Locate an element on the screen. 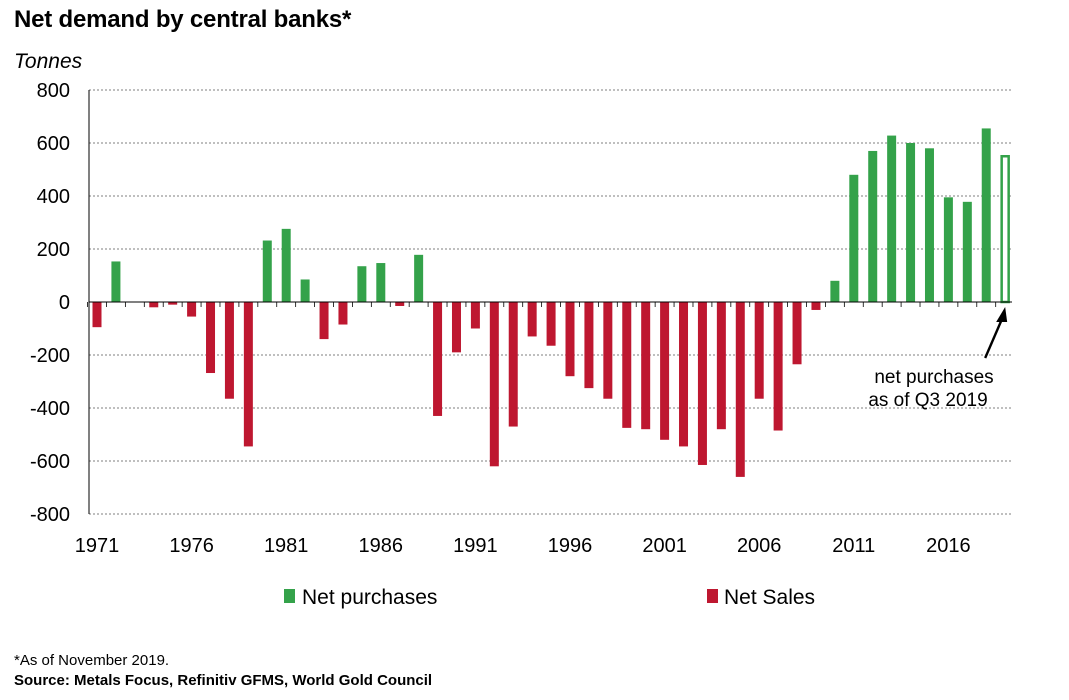 The image size is (1069, 700). annotation-arrow-head is located at coordinates (1002, 314).